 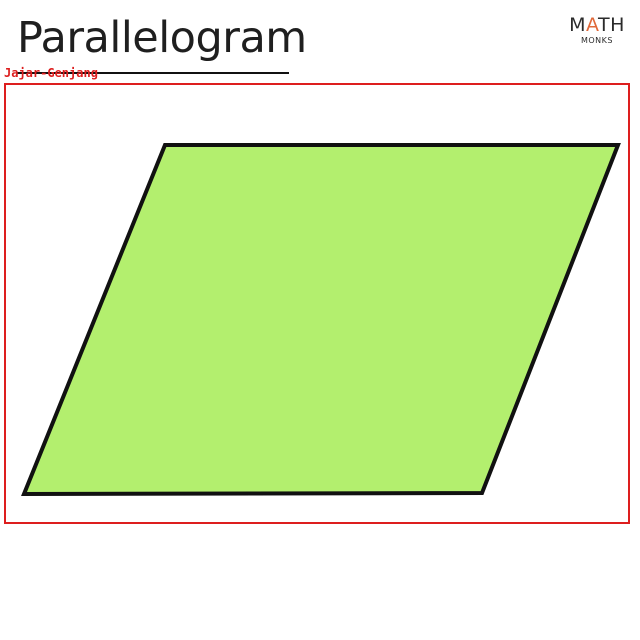 I want to click on logo-subtitle: MONKS, so click(x=596, y=40).